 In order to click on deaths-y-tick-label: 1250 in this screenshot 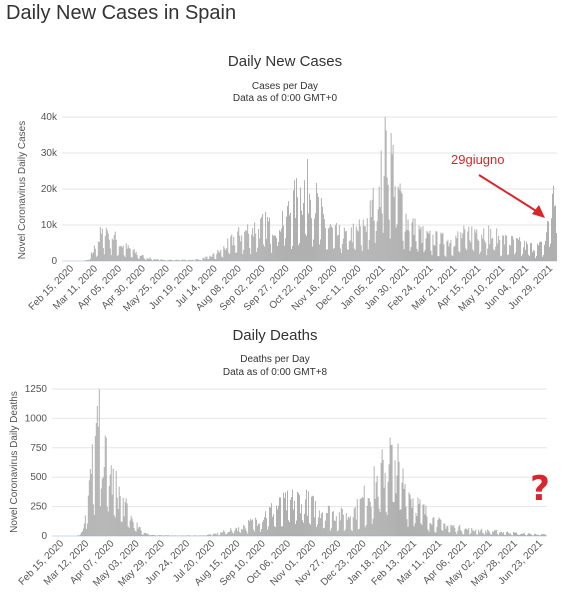, I will do `click(36, 389)`.